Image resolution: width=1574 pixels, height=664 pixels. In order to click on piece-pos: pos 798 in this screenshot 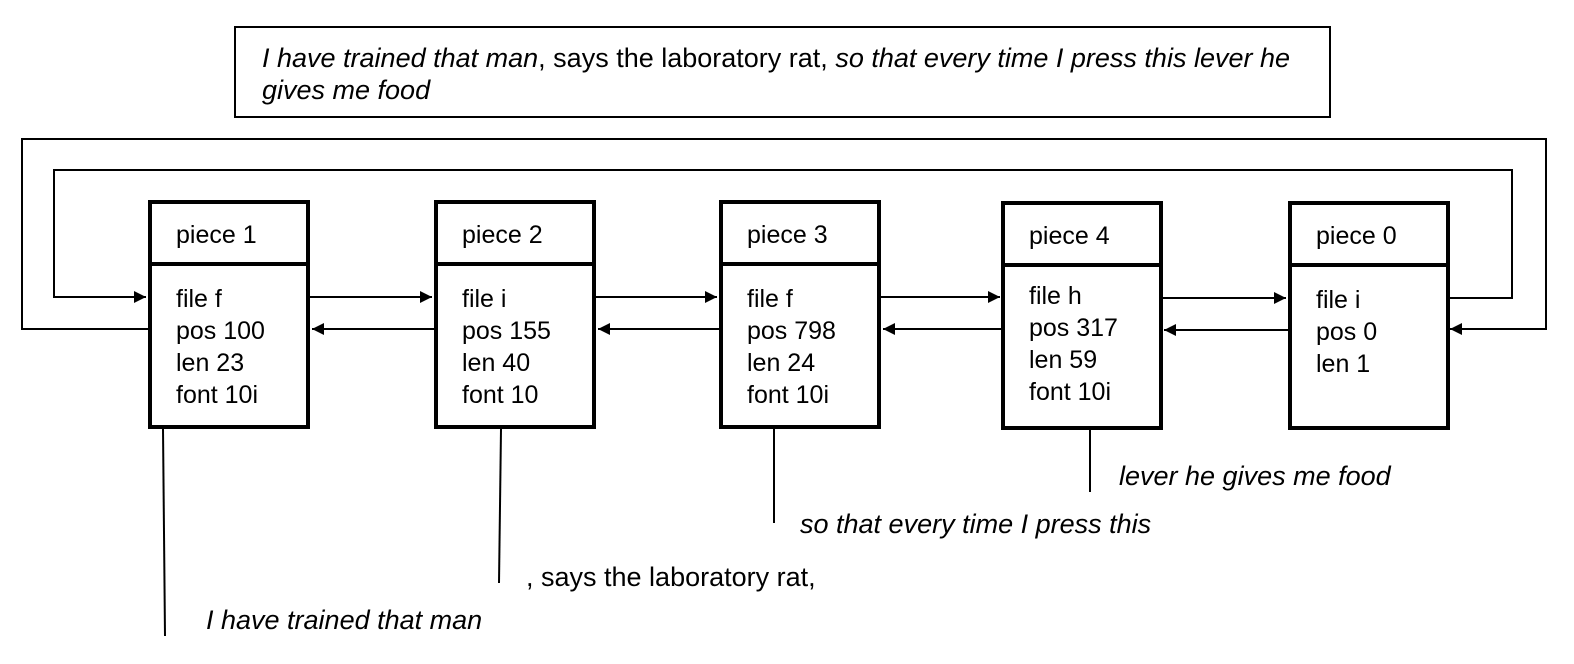, I will do `click(791, 331)`.